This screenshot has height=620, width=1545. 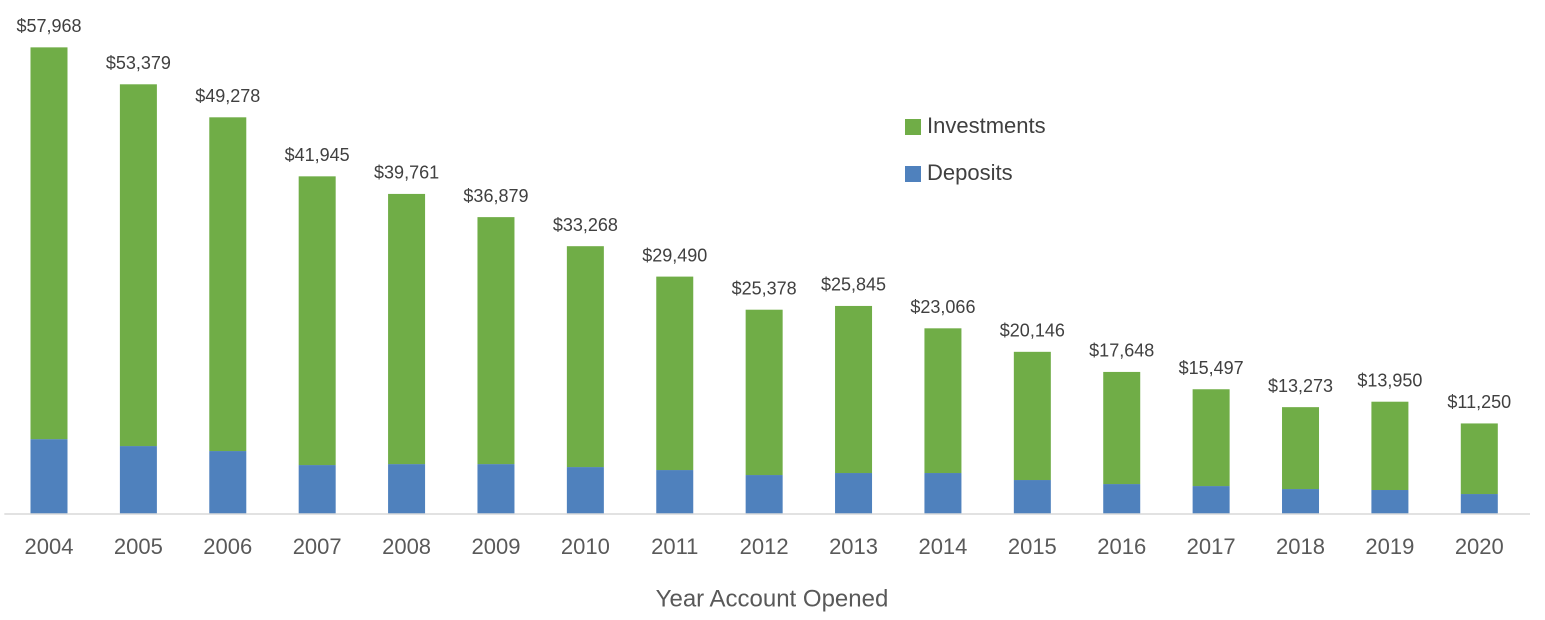 What do you see at coordinates (942, 307) in the screenshot?
I see `total-label: $23,066` at bounding box center [942, 307].